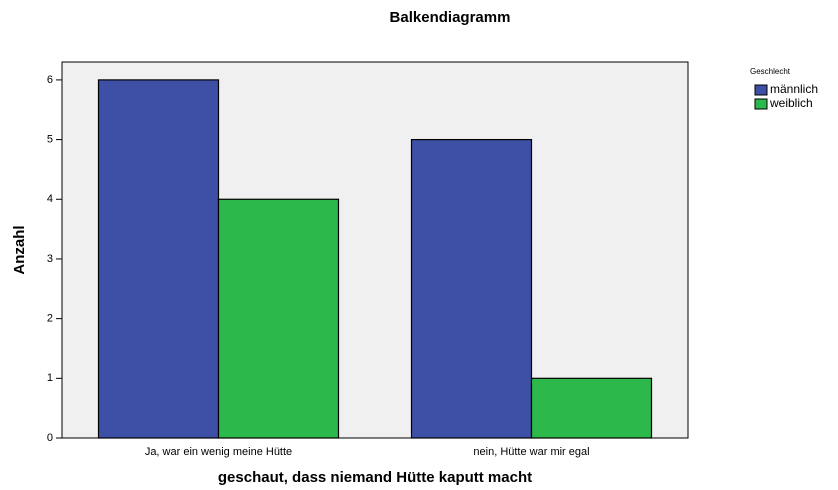 Image resolution: width=838 pixels, height=490 pixels. I want to click on y-axis-label: Anzahl, so click(19, 249).